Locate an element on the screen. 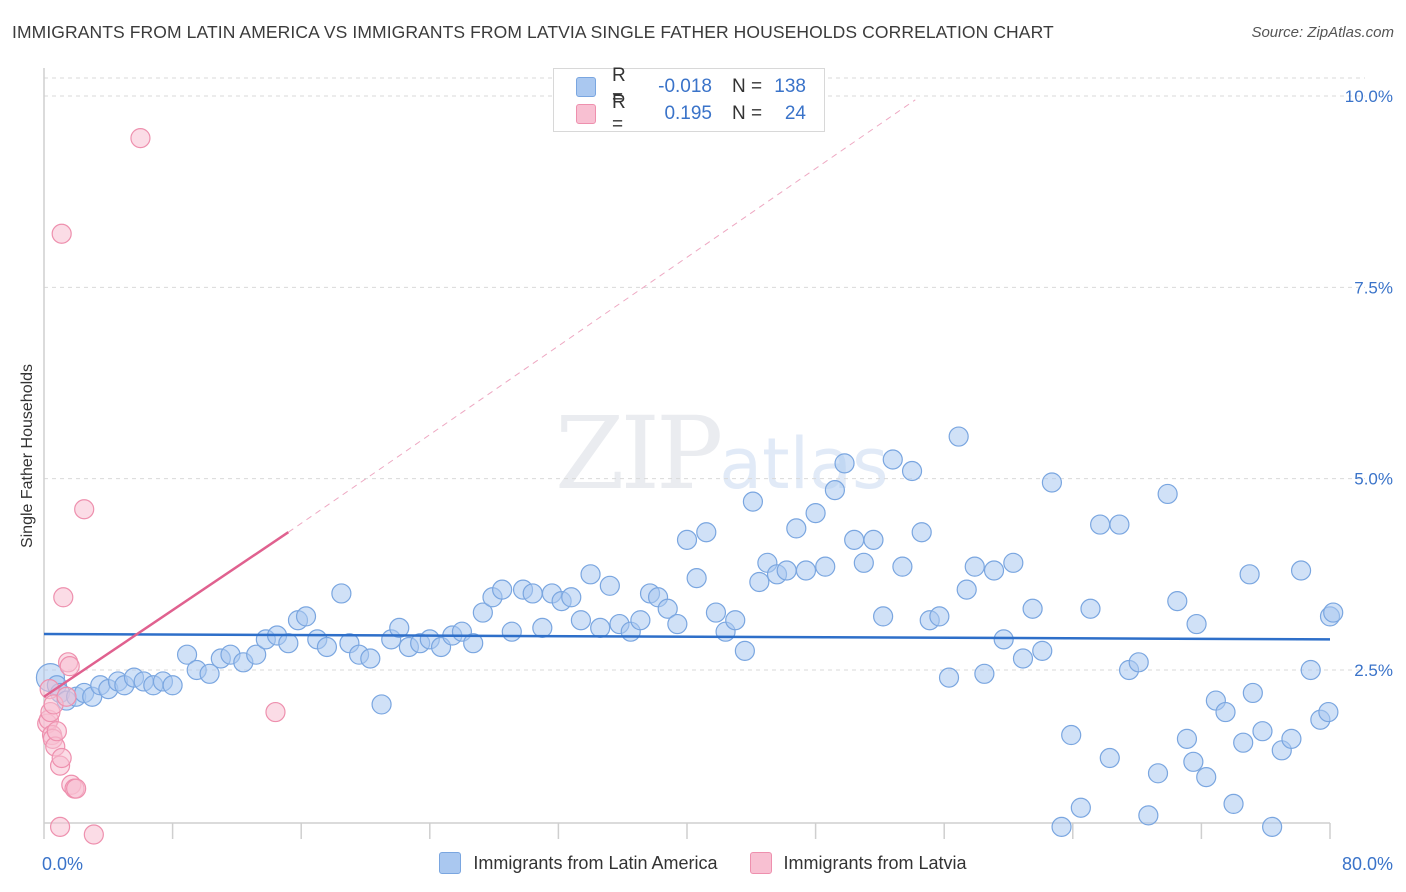 Image resolution: width=1406 pixels, height=892 pixels. legend-swatch-pink is located at coordinates (586, 114).